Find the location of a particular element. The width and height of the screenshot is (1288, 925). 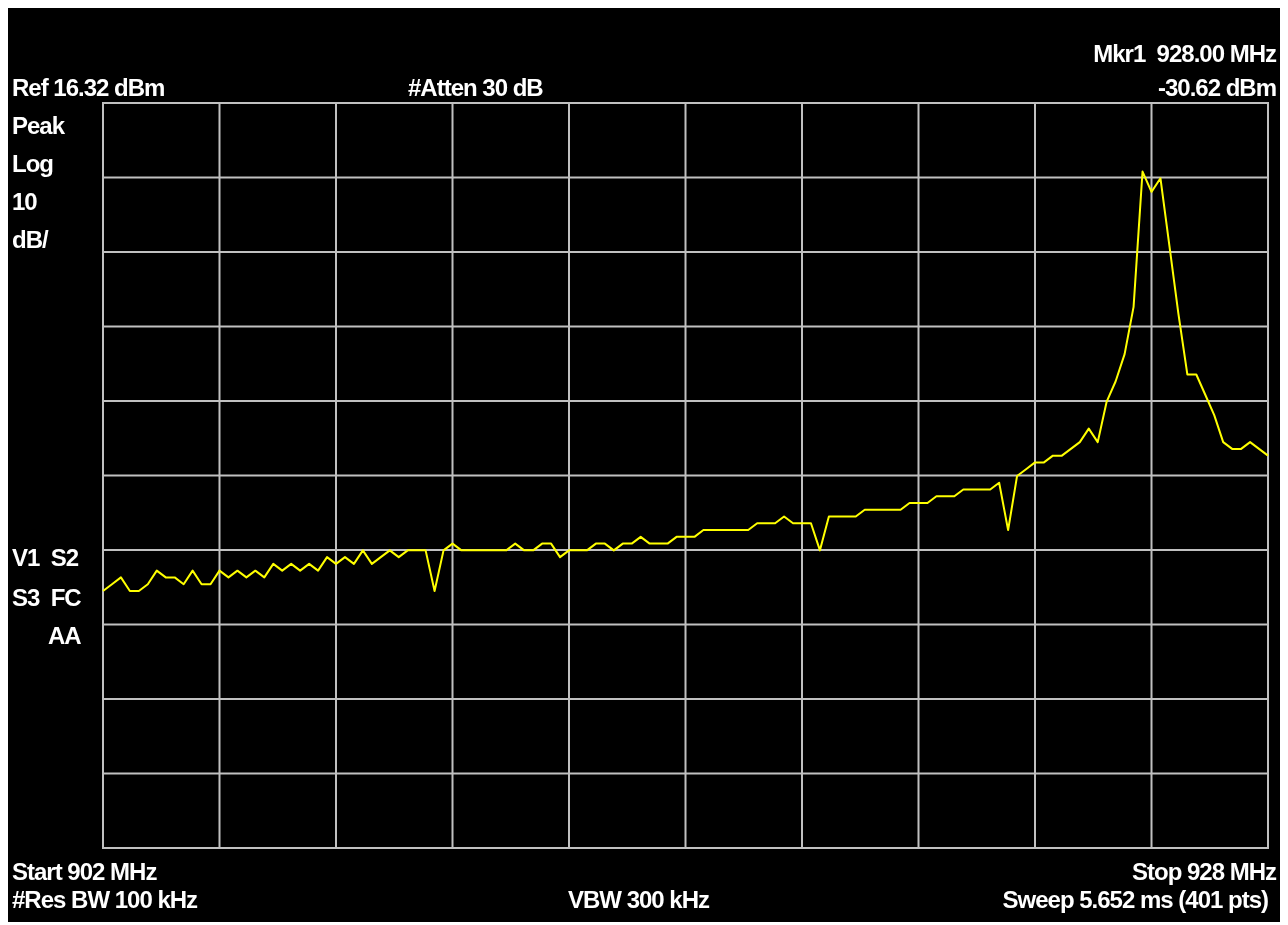

text: AA is located at coordinates (65, 635).